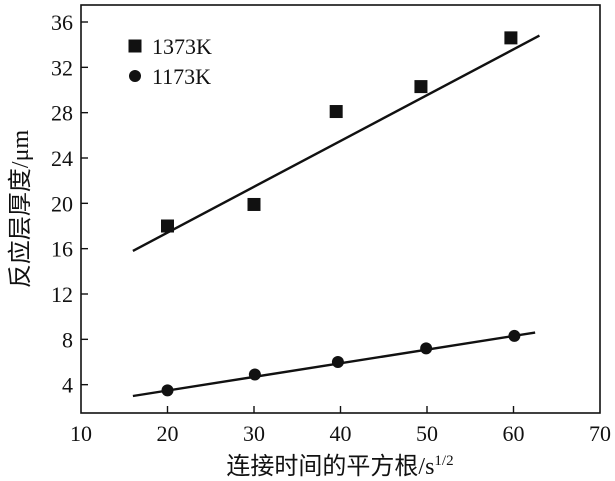 The width and height of the screenshot is (615, 481). What do you see at coordinates (62, 158) in the screenshot?
I see `y-tick-label: 24` at bounding box center [62, 158].